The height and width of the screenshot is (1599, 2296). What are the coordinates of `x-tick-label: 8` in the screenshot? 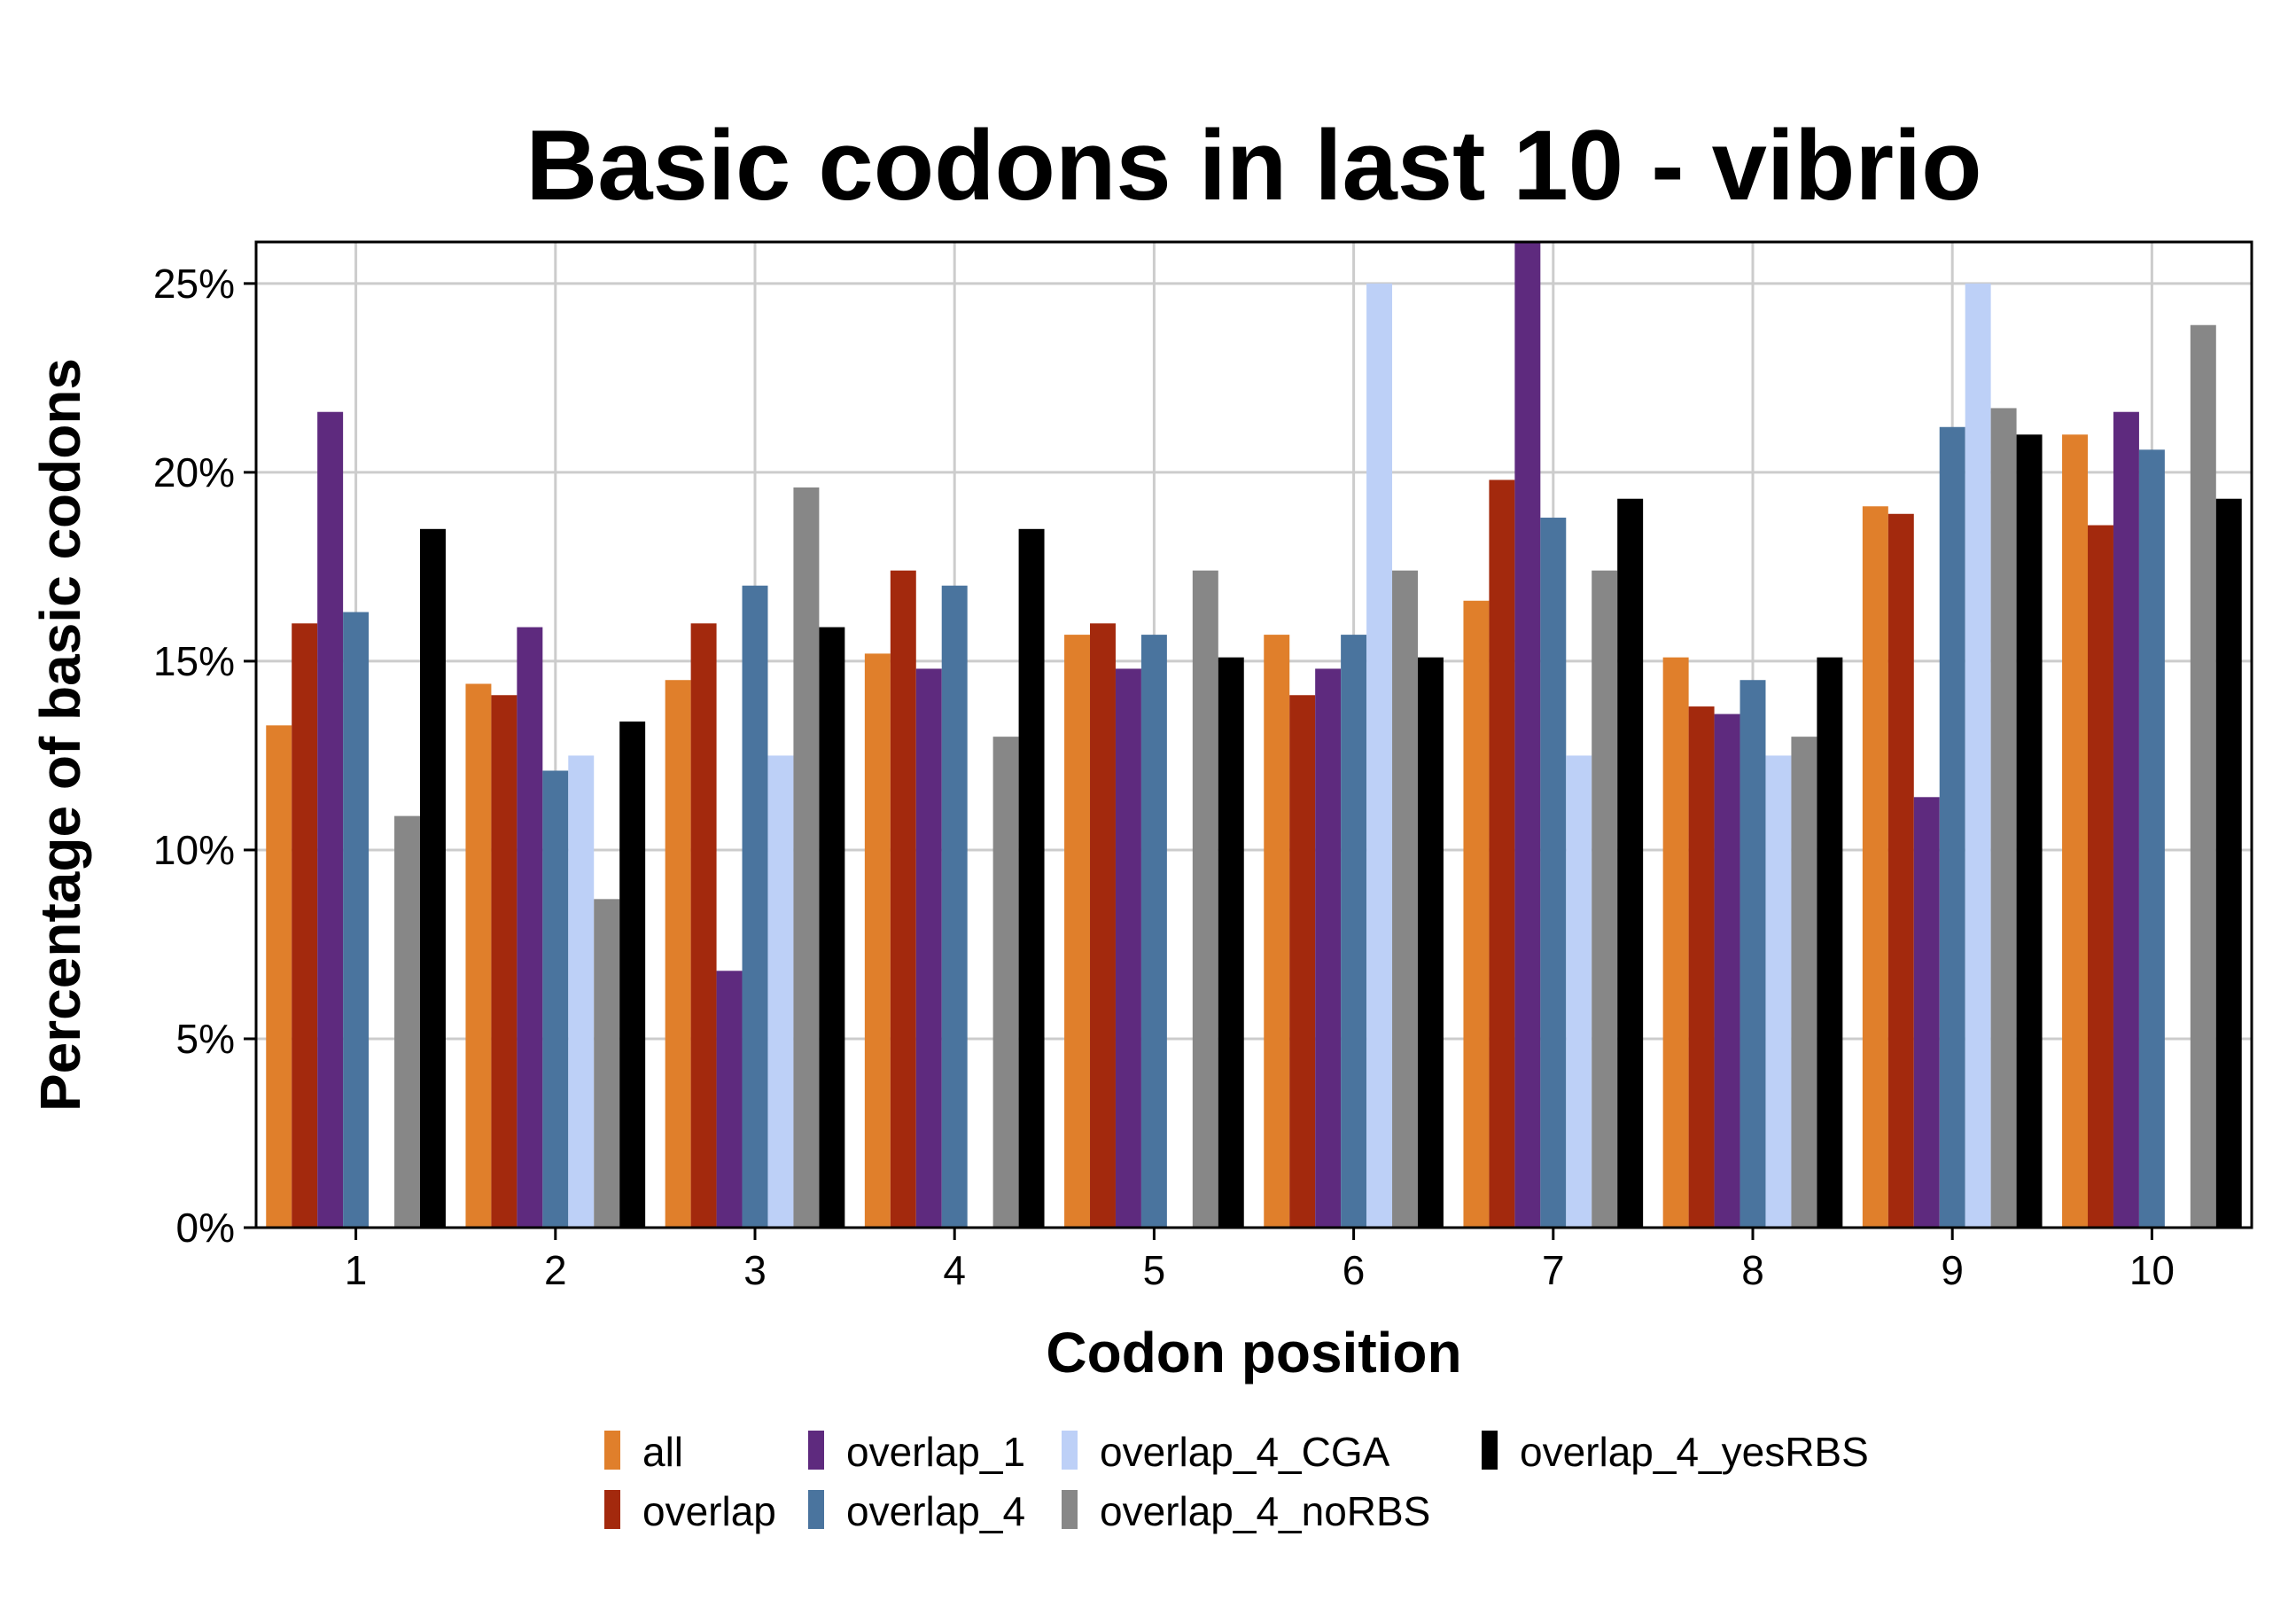 It's located at (1752, 1270).